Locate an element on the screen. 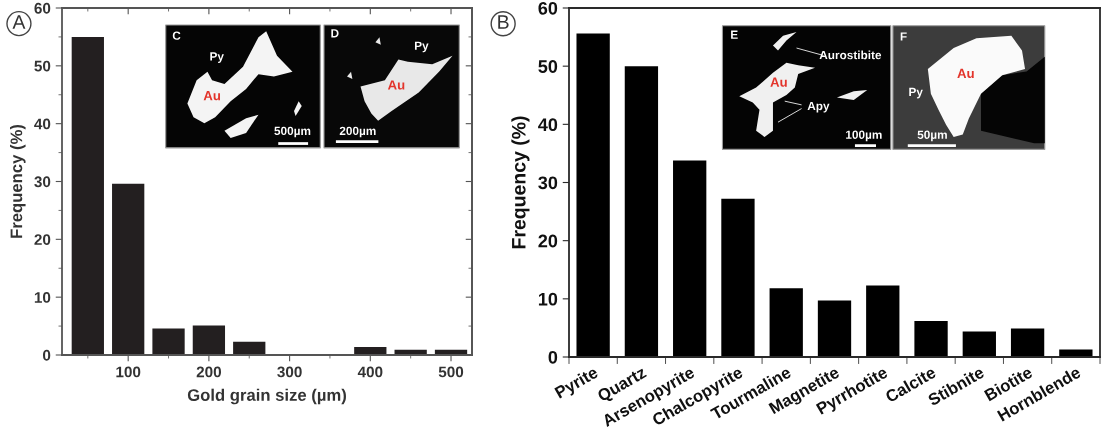 The height and width of the screenshot is (447, 1111). annotation: C is located at coordinates (176, 35).